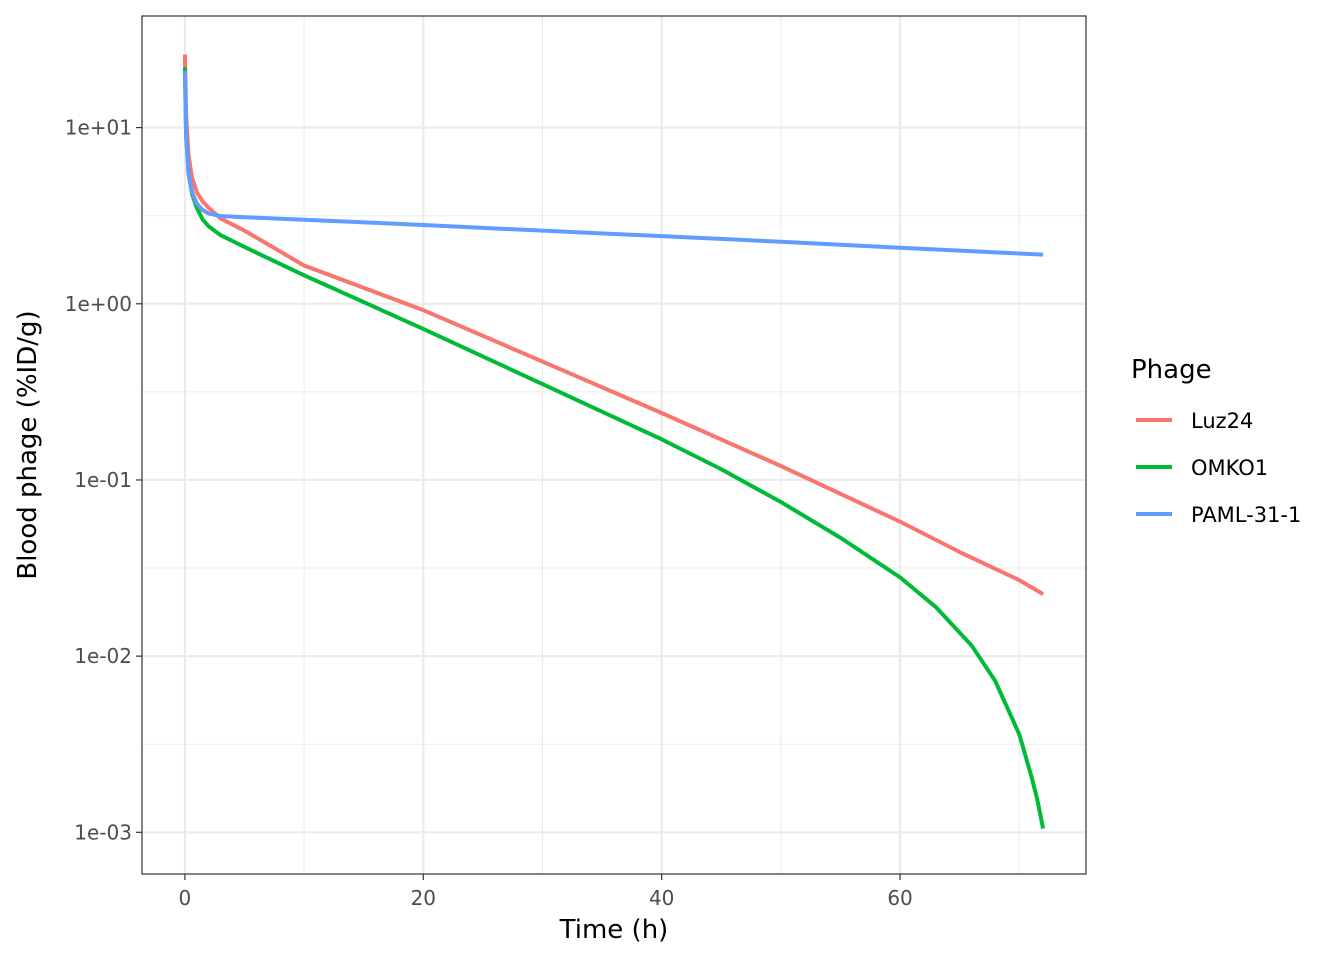  What do you see at coordinates (1171, 370) in the screenshot?
I see `legend-title: Phage` at bounding box center [1171, 370].